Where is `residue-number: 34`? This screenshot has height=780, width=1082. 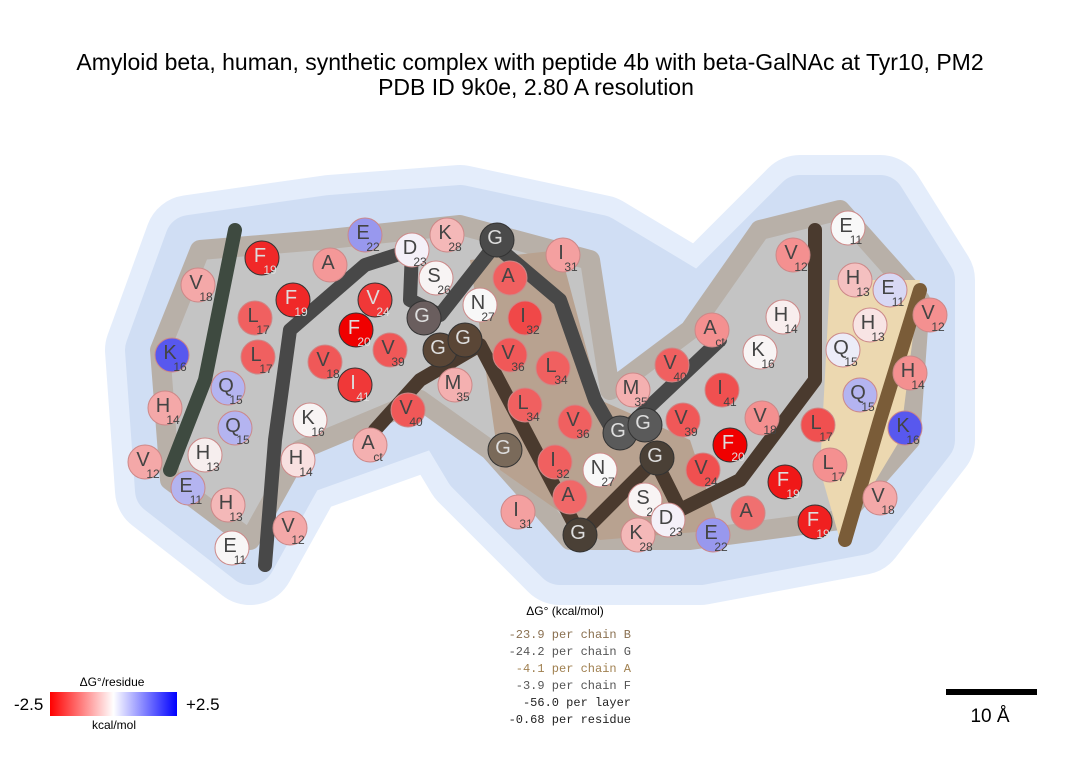
residue-number: 34 is located at coordinates (561, 380).